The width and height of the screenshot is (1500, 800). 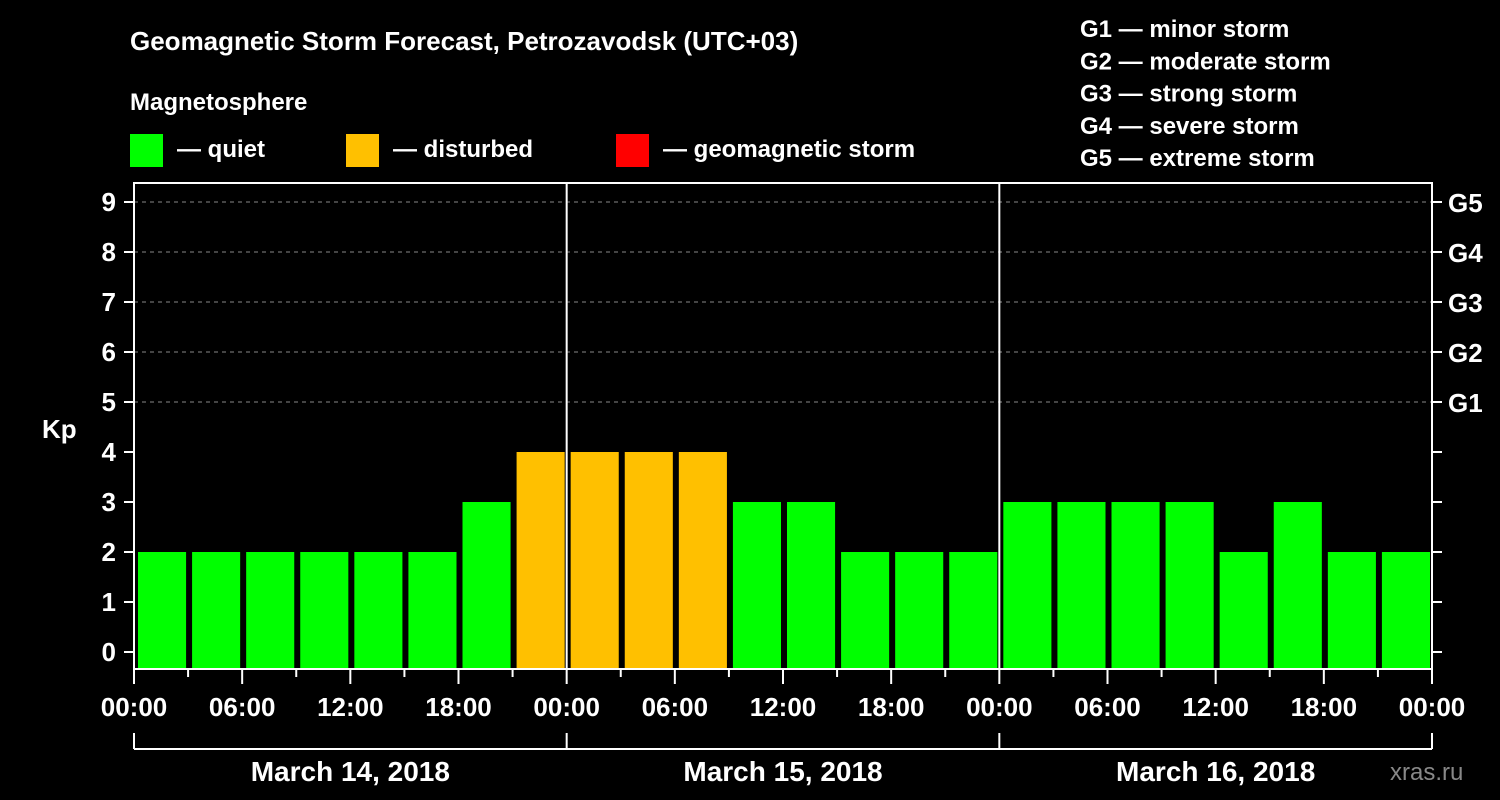 What do you see at coordinates (218, 102) in the screenshot?
I see `legend-title: Magnetosphere` at bounding box center [218, 102].